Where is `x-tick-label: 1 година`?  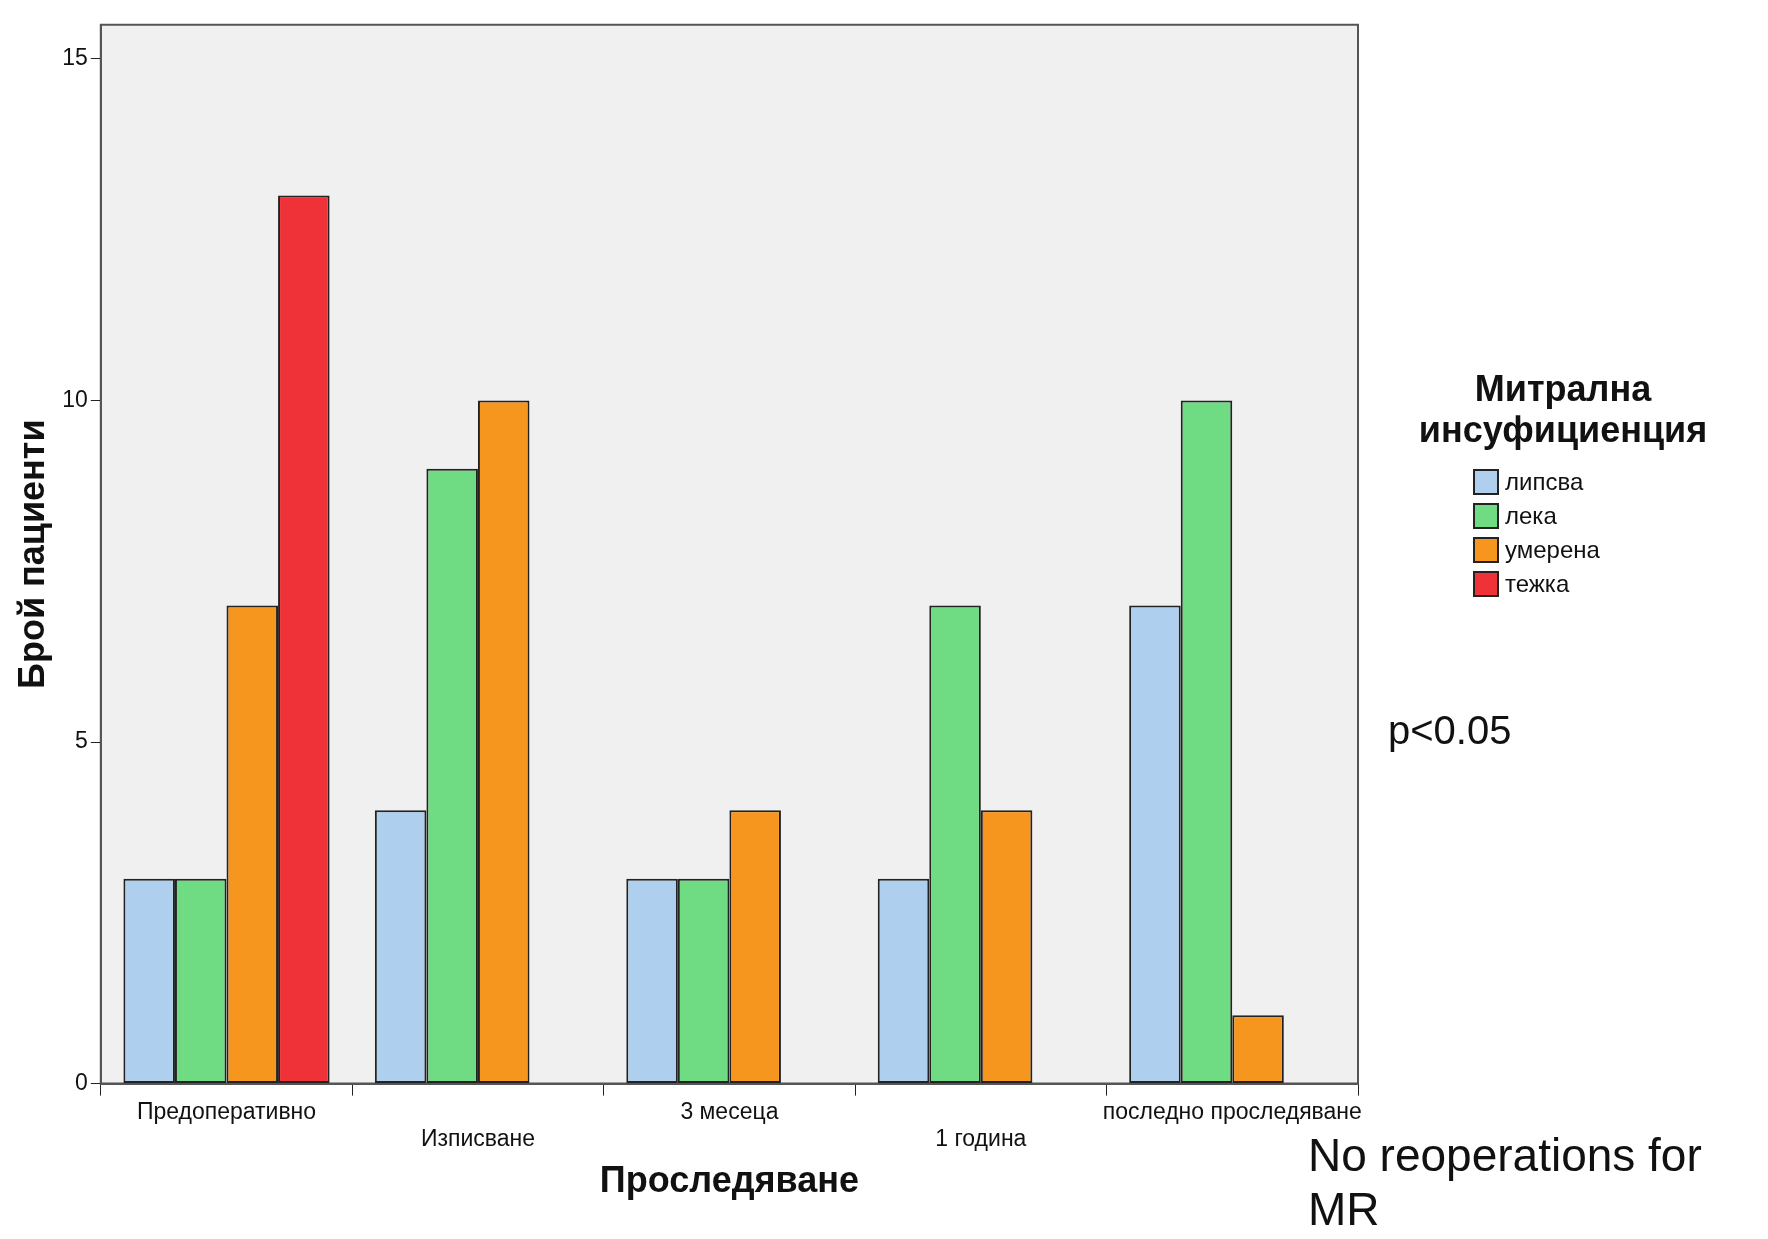
x-tick-label: 1 година is located at coordinates (981, 1138).